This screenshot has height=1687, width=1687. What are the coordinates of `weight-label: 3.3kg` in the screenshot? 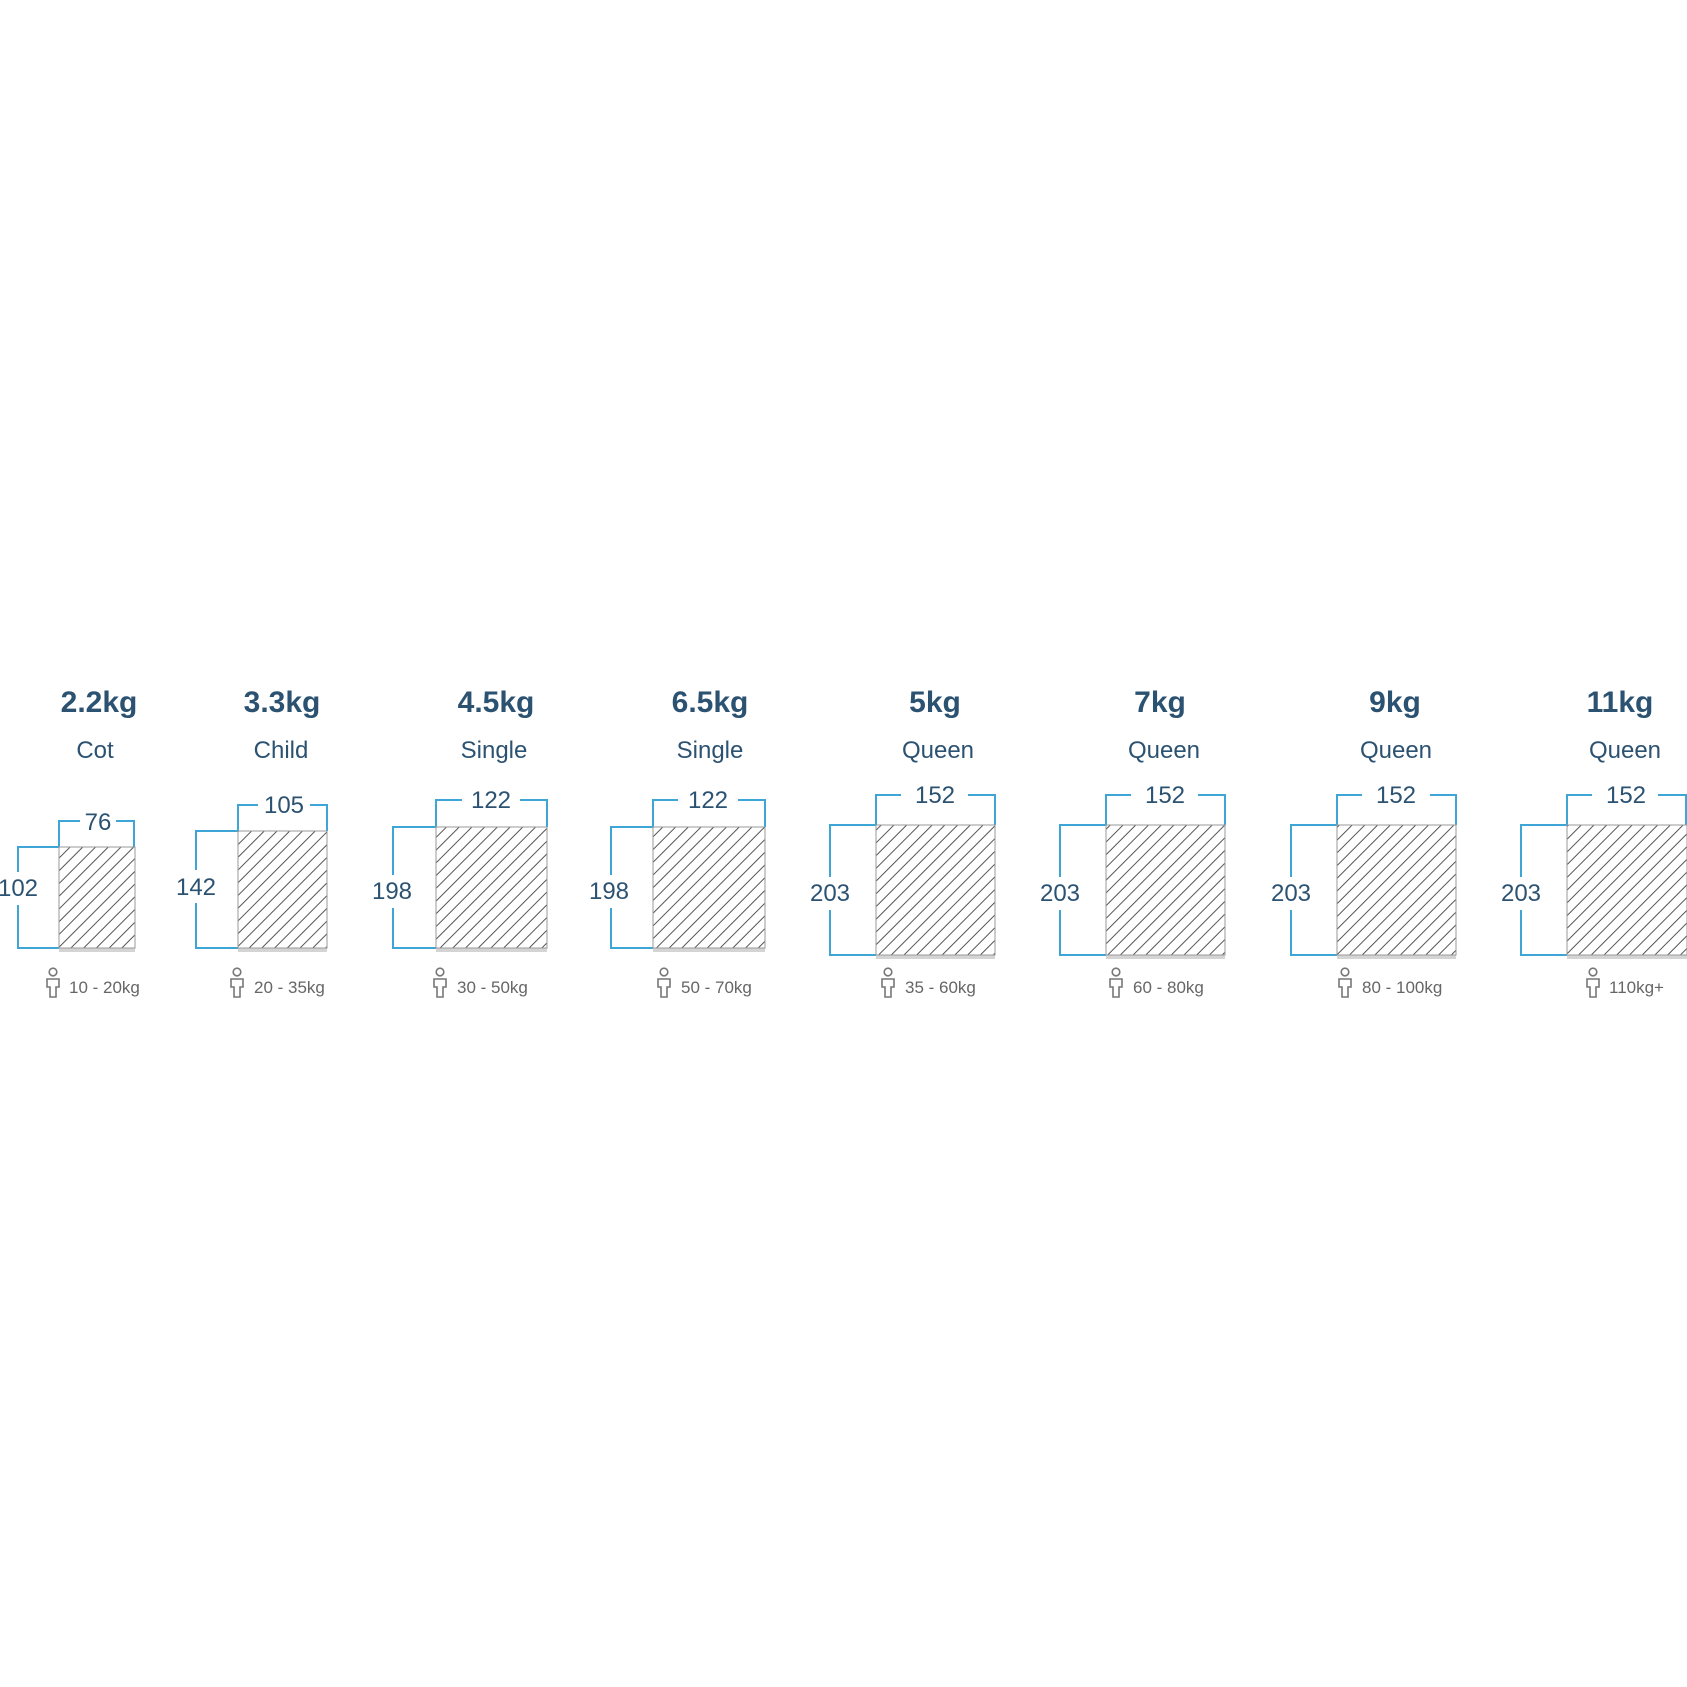 It's located at (282, 702).